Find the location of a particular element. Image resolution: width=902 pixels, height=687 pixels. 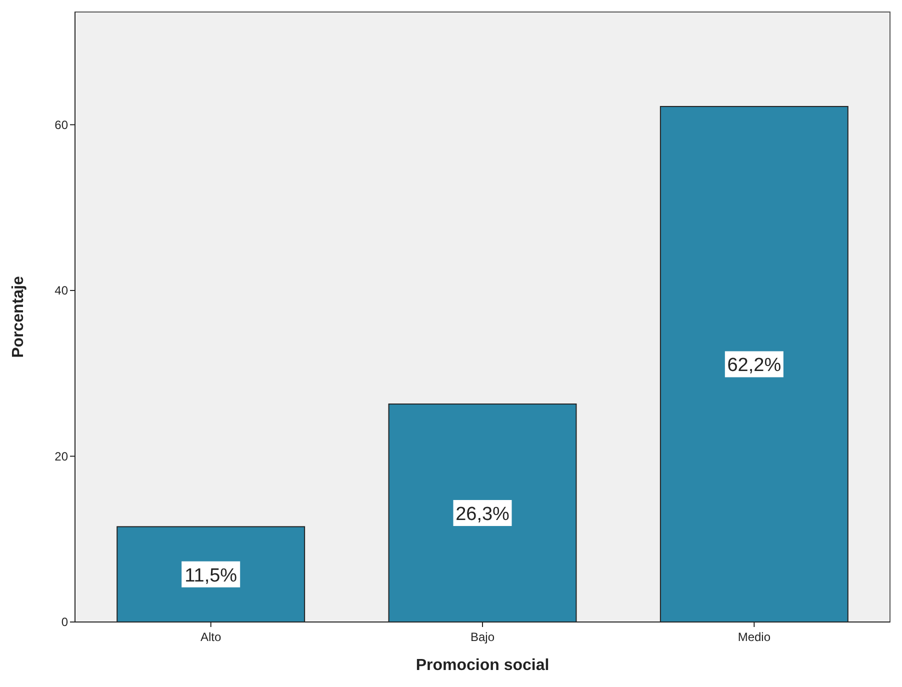

y-tick-label: 20 is located at coordinates (61, 456).